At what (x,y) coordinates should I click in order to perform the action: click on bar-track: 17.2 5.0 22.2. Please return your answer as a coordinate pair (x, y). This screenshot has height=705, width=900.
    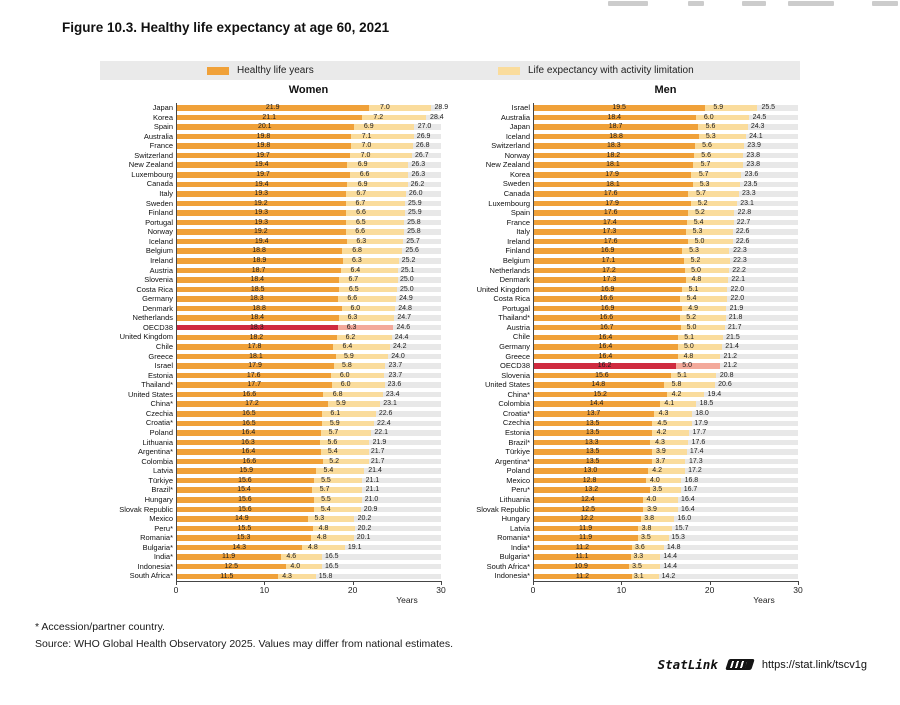
    Looking at the image, I should click on (665, 270).